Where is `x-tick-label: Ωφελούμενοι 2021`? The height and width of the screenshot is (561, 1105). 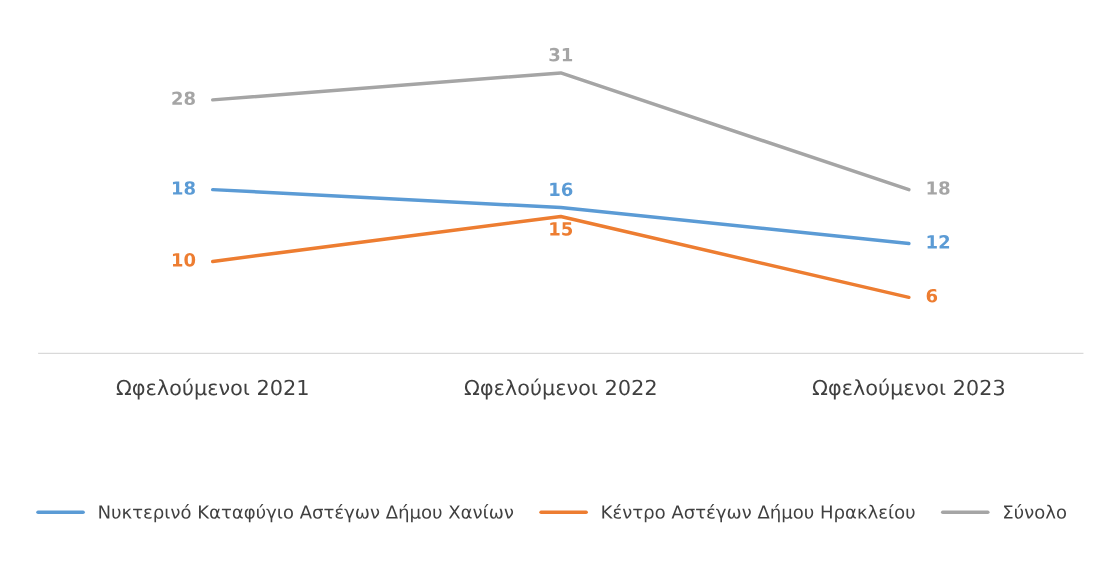
x-tick-label: Ωφελούμενοι 2021 is located at coordinates (212, 389).